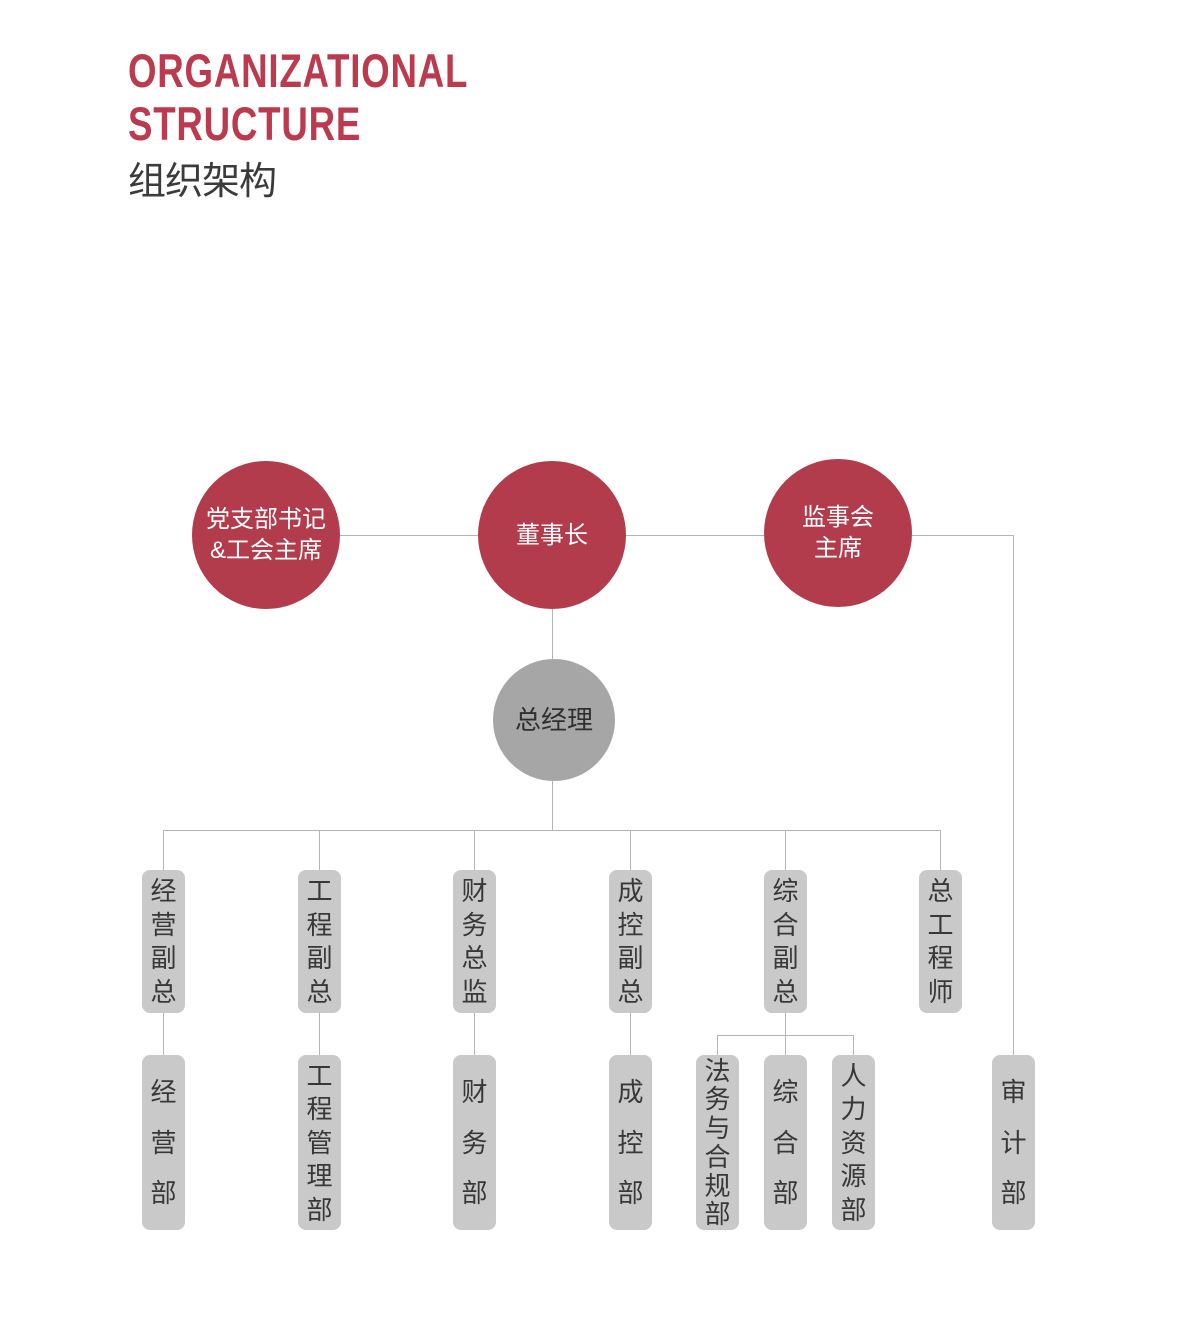 This screenshot has width=1197, height=1317. I want to click on box-legal-compliance-dept: 法务与合规部, so click(717, 1142).